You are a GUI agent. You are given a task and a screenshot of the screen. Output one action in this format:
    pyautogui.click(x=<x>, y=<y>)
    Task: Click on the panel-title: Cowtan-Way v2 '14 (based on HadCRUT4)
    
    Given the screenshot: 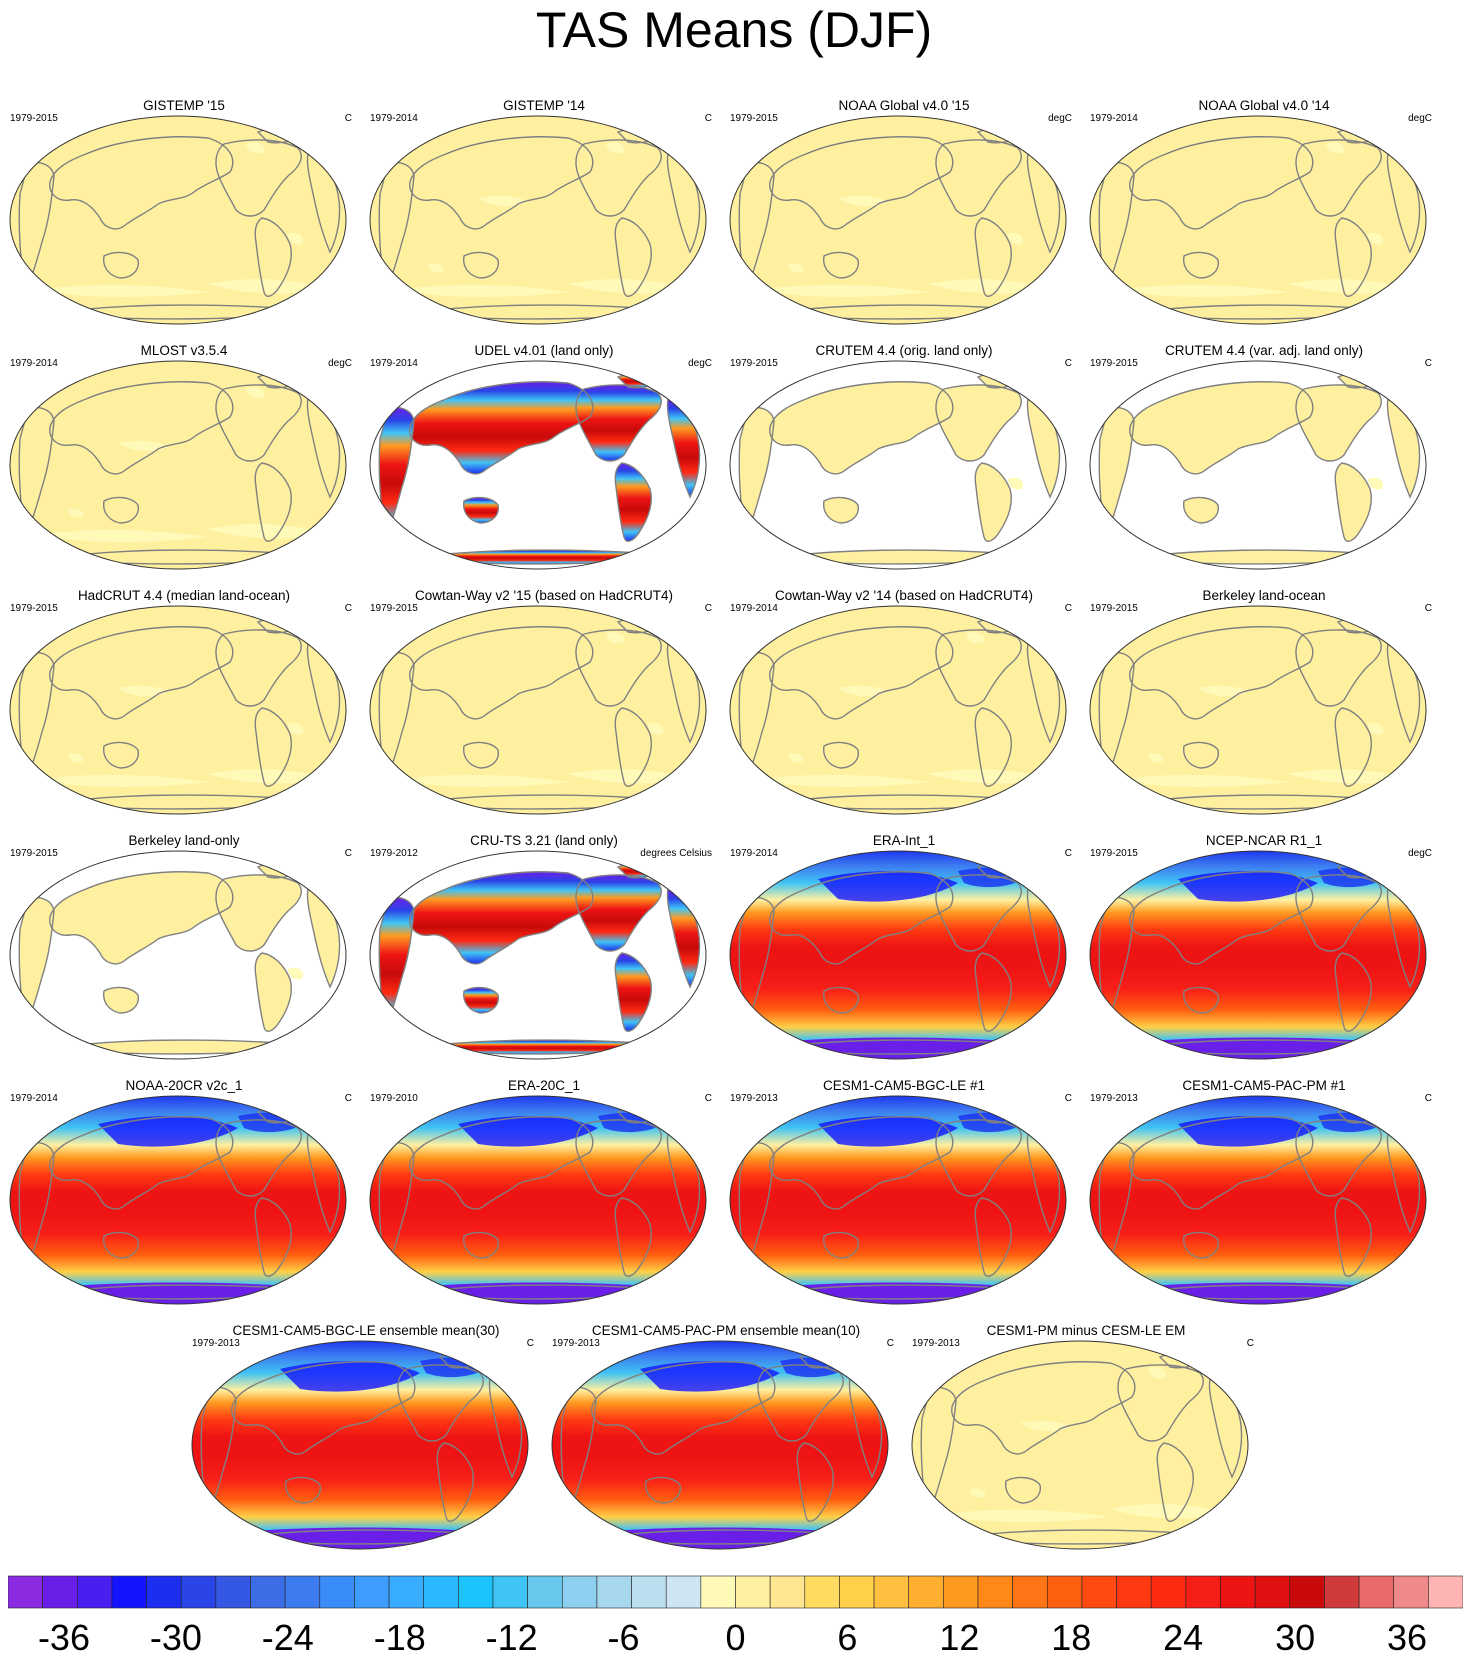 What is the action you would take?
    pyautogui.click(x=904, y=595)
    